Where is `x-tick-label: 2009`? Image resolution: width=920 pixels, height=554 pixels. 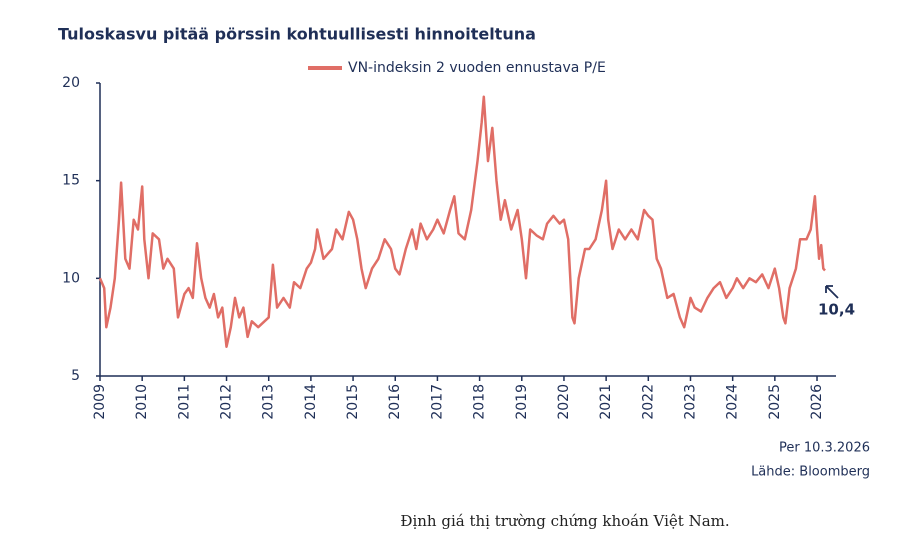
x-tick-label: 2009 is located at coordinates (100, 402).